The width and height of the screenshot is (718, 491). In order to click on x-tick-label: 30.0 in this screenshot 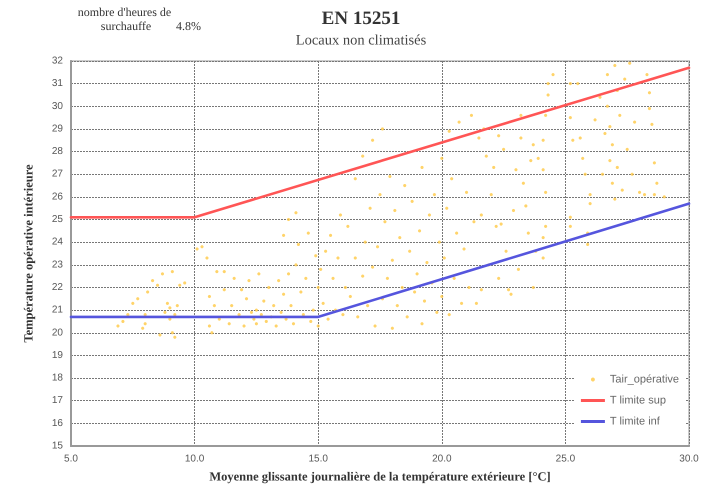, I will do `click(689, 459)`.